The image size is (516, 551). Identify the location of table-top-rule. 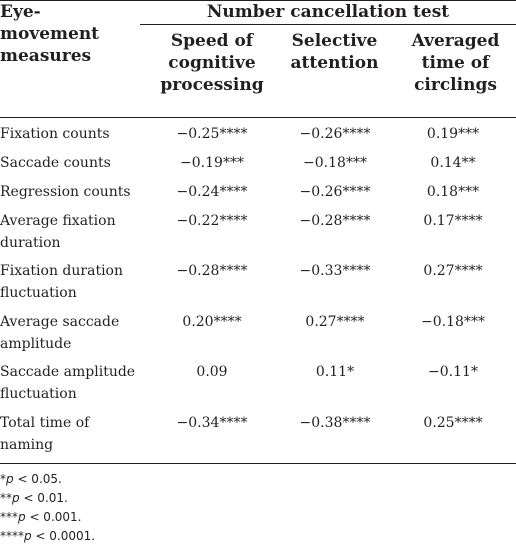
(258, 0).